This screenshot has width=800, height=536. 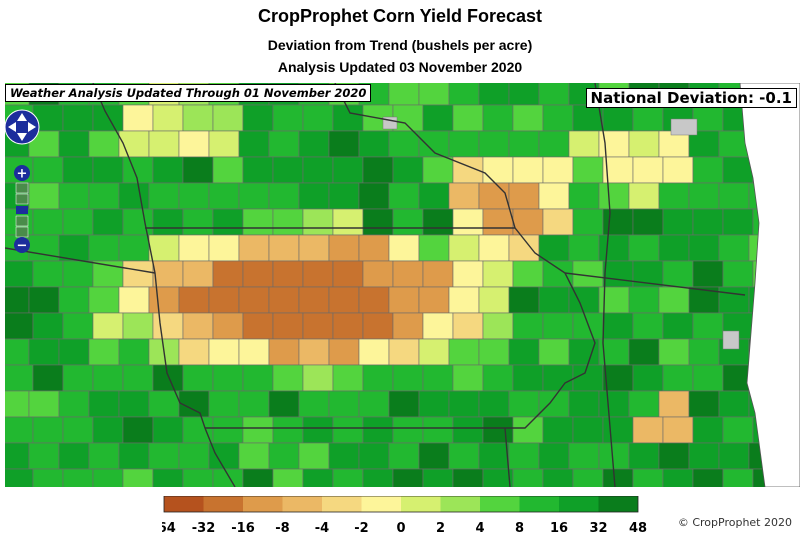 I want to click on zoom-level-step, so click(x=22, y=232).